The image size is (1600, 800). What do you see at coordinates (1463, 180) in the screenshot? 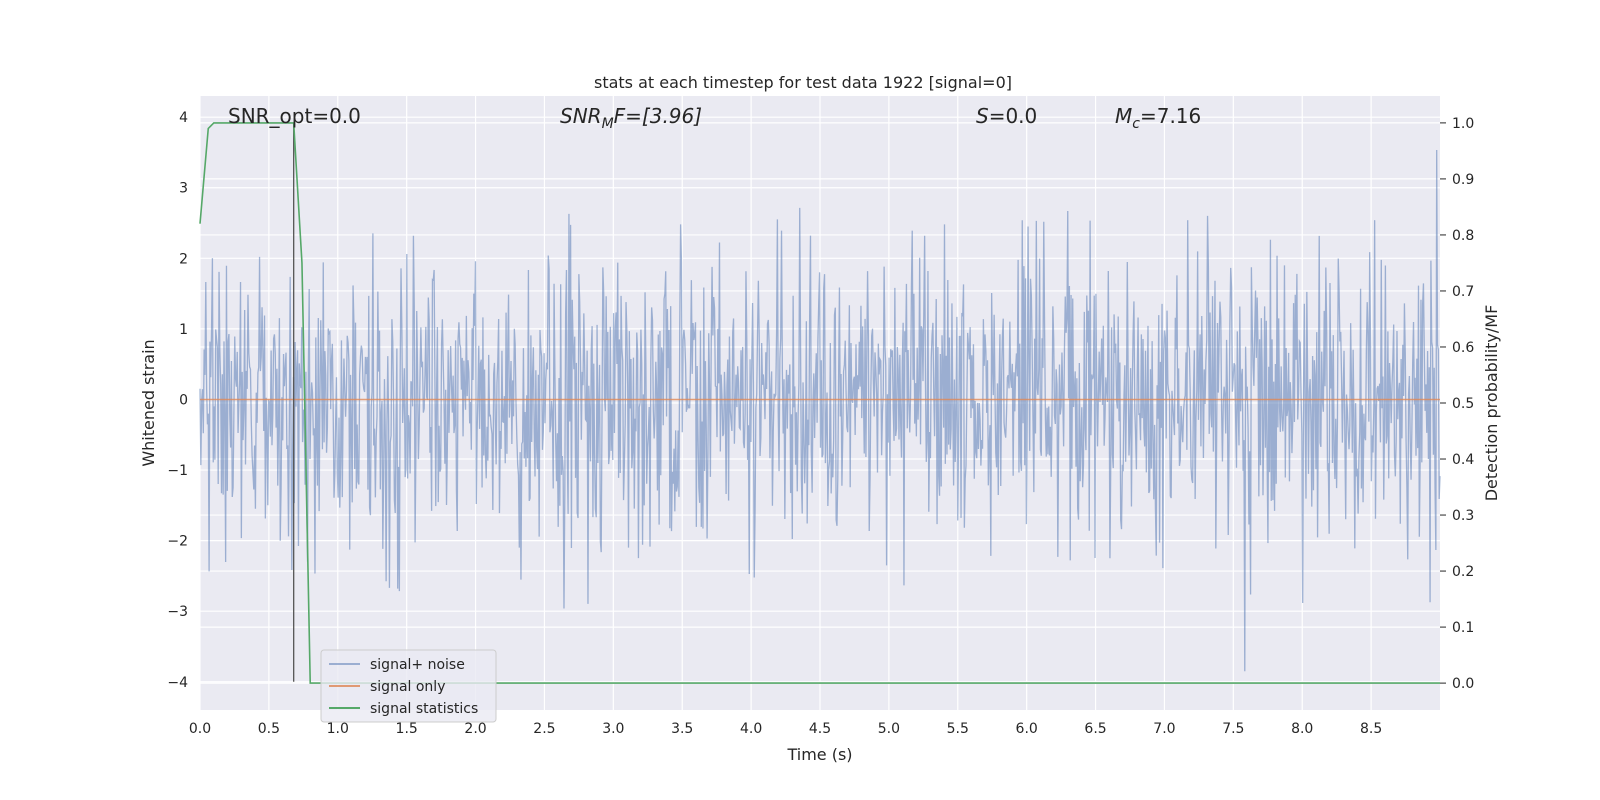
I see `right-tick-label: 0.9` at bounding box center [1463, 180].